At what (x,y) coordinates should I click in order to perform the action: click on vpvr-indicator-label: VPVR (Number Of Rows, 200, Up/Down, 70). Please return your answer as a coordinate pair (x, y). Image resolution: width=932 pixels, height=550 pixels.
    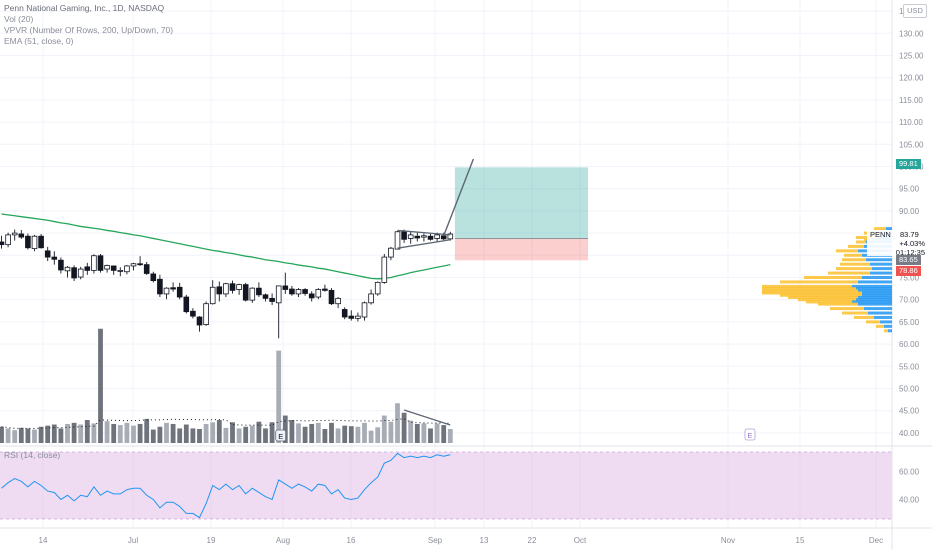
    Looking at the image, I should click on (89, 30).